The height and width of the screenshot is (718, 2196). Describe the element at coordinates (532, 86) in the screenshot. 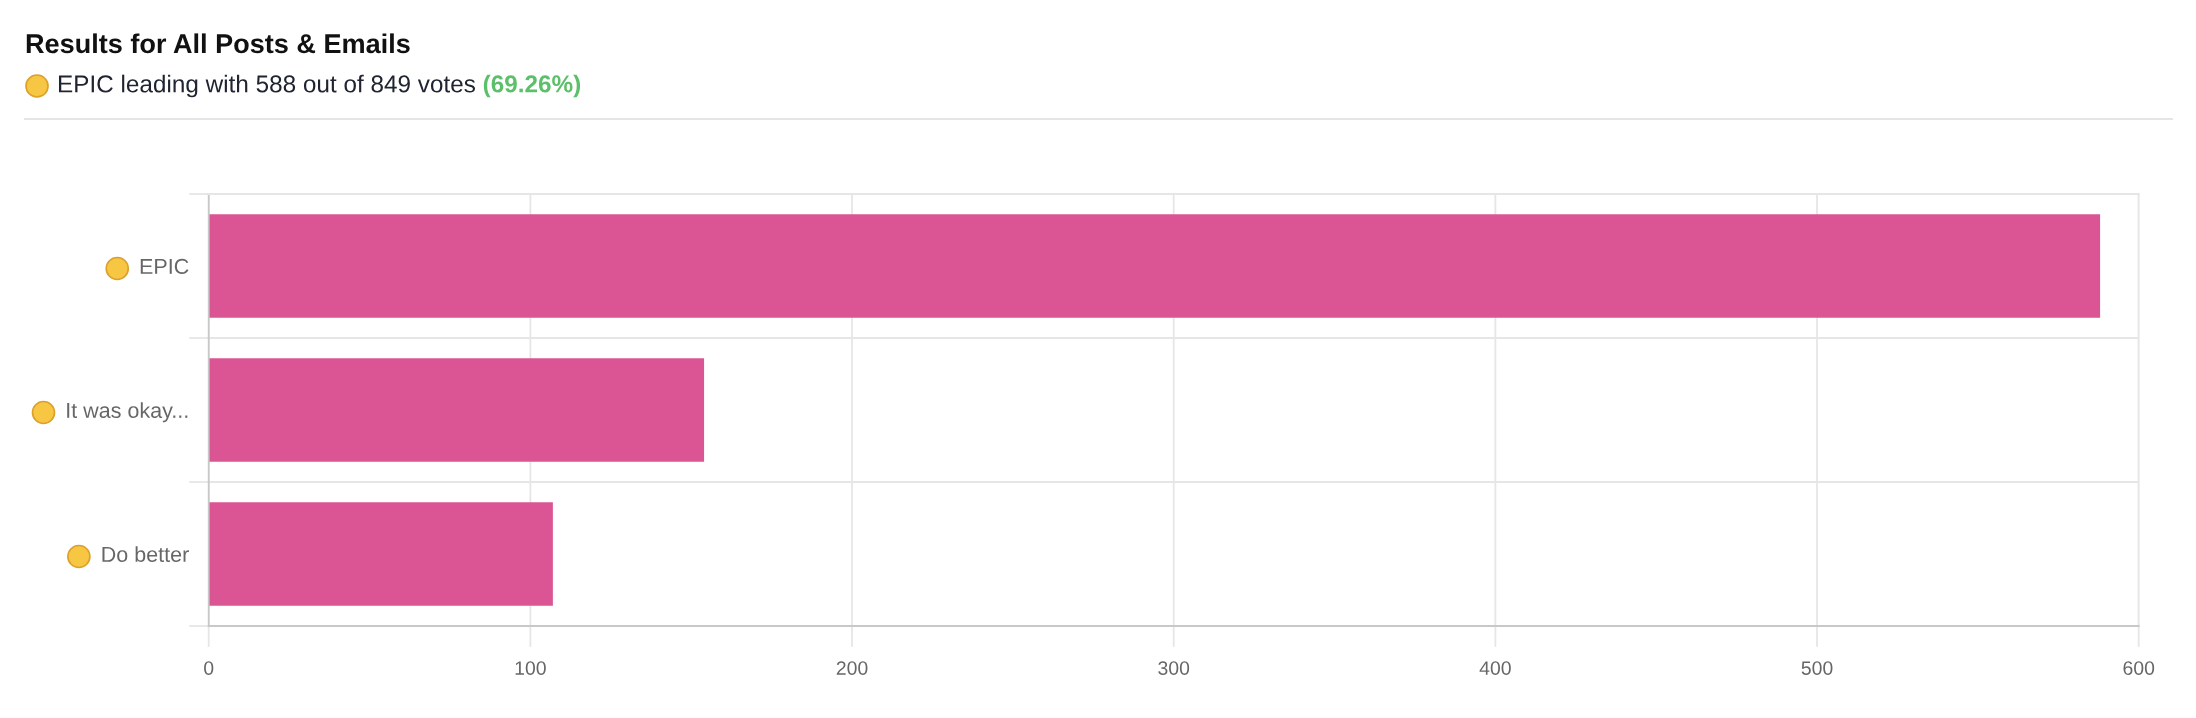

I see `text: (69.26%)` at that location.